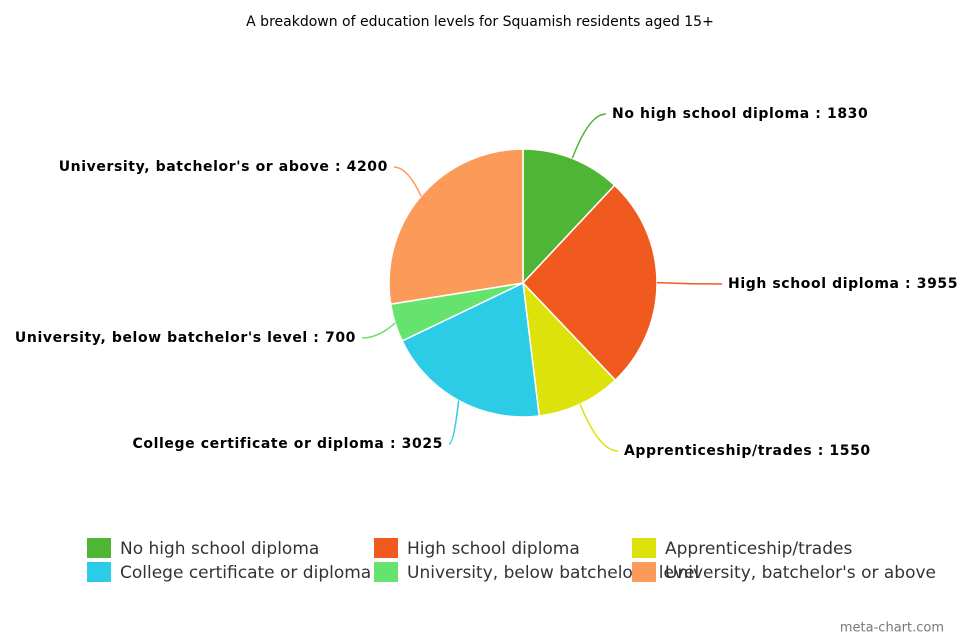 Image resolution: width=960 pixels, height=640 pixels. I want to click on legend-label: No high school diploma, so click(219, 549).